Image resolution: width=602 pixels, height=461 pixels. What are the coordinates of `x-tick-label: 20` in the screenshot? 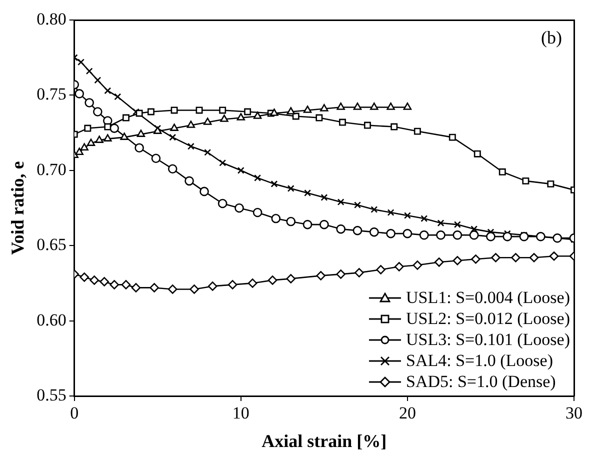 It's located at (407, 413).